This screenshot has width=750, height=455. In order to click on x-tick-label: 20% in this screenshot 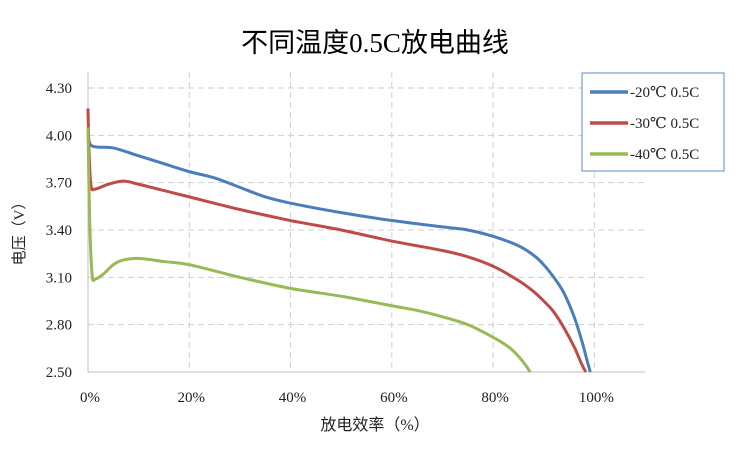, I will do `click(192, 398)`.